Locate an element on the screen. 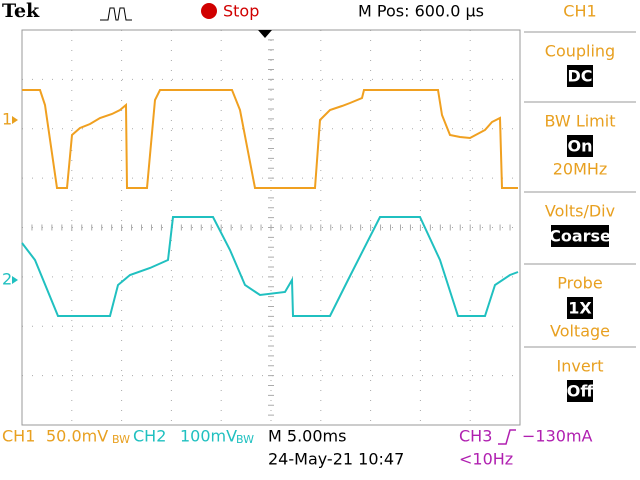 The image size is (640, 480). menu-value: 1X is located at coordinates (580, 308).